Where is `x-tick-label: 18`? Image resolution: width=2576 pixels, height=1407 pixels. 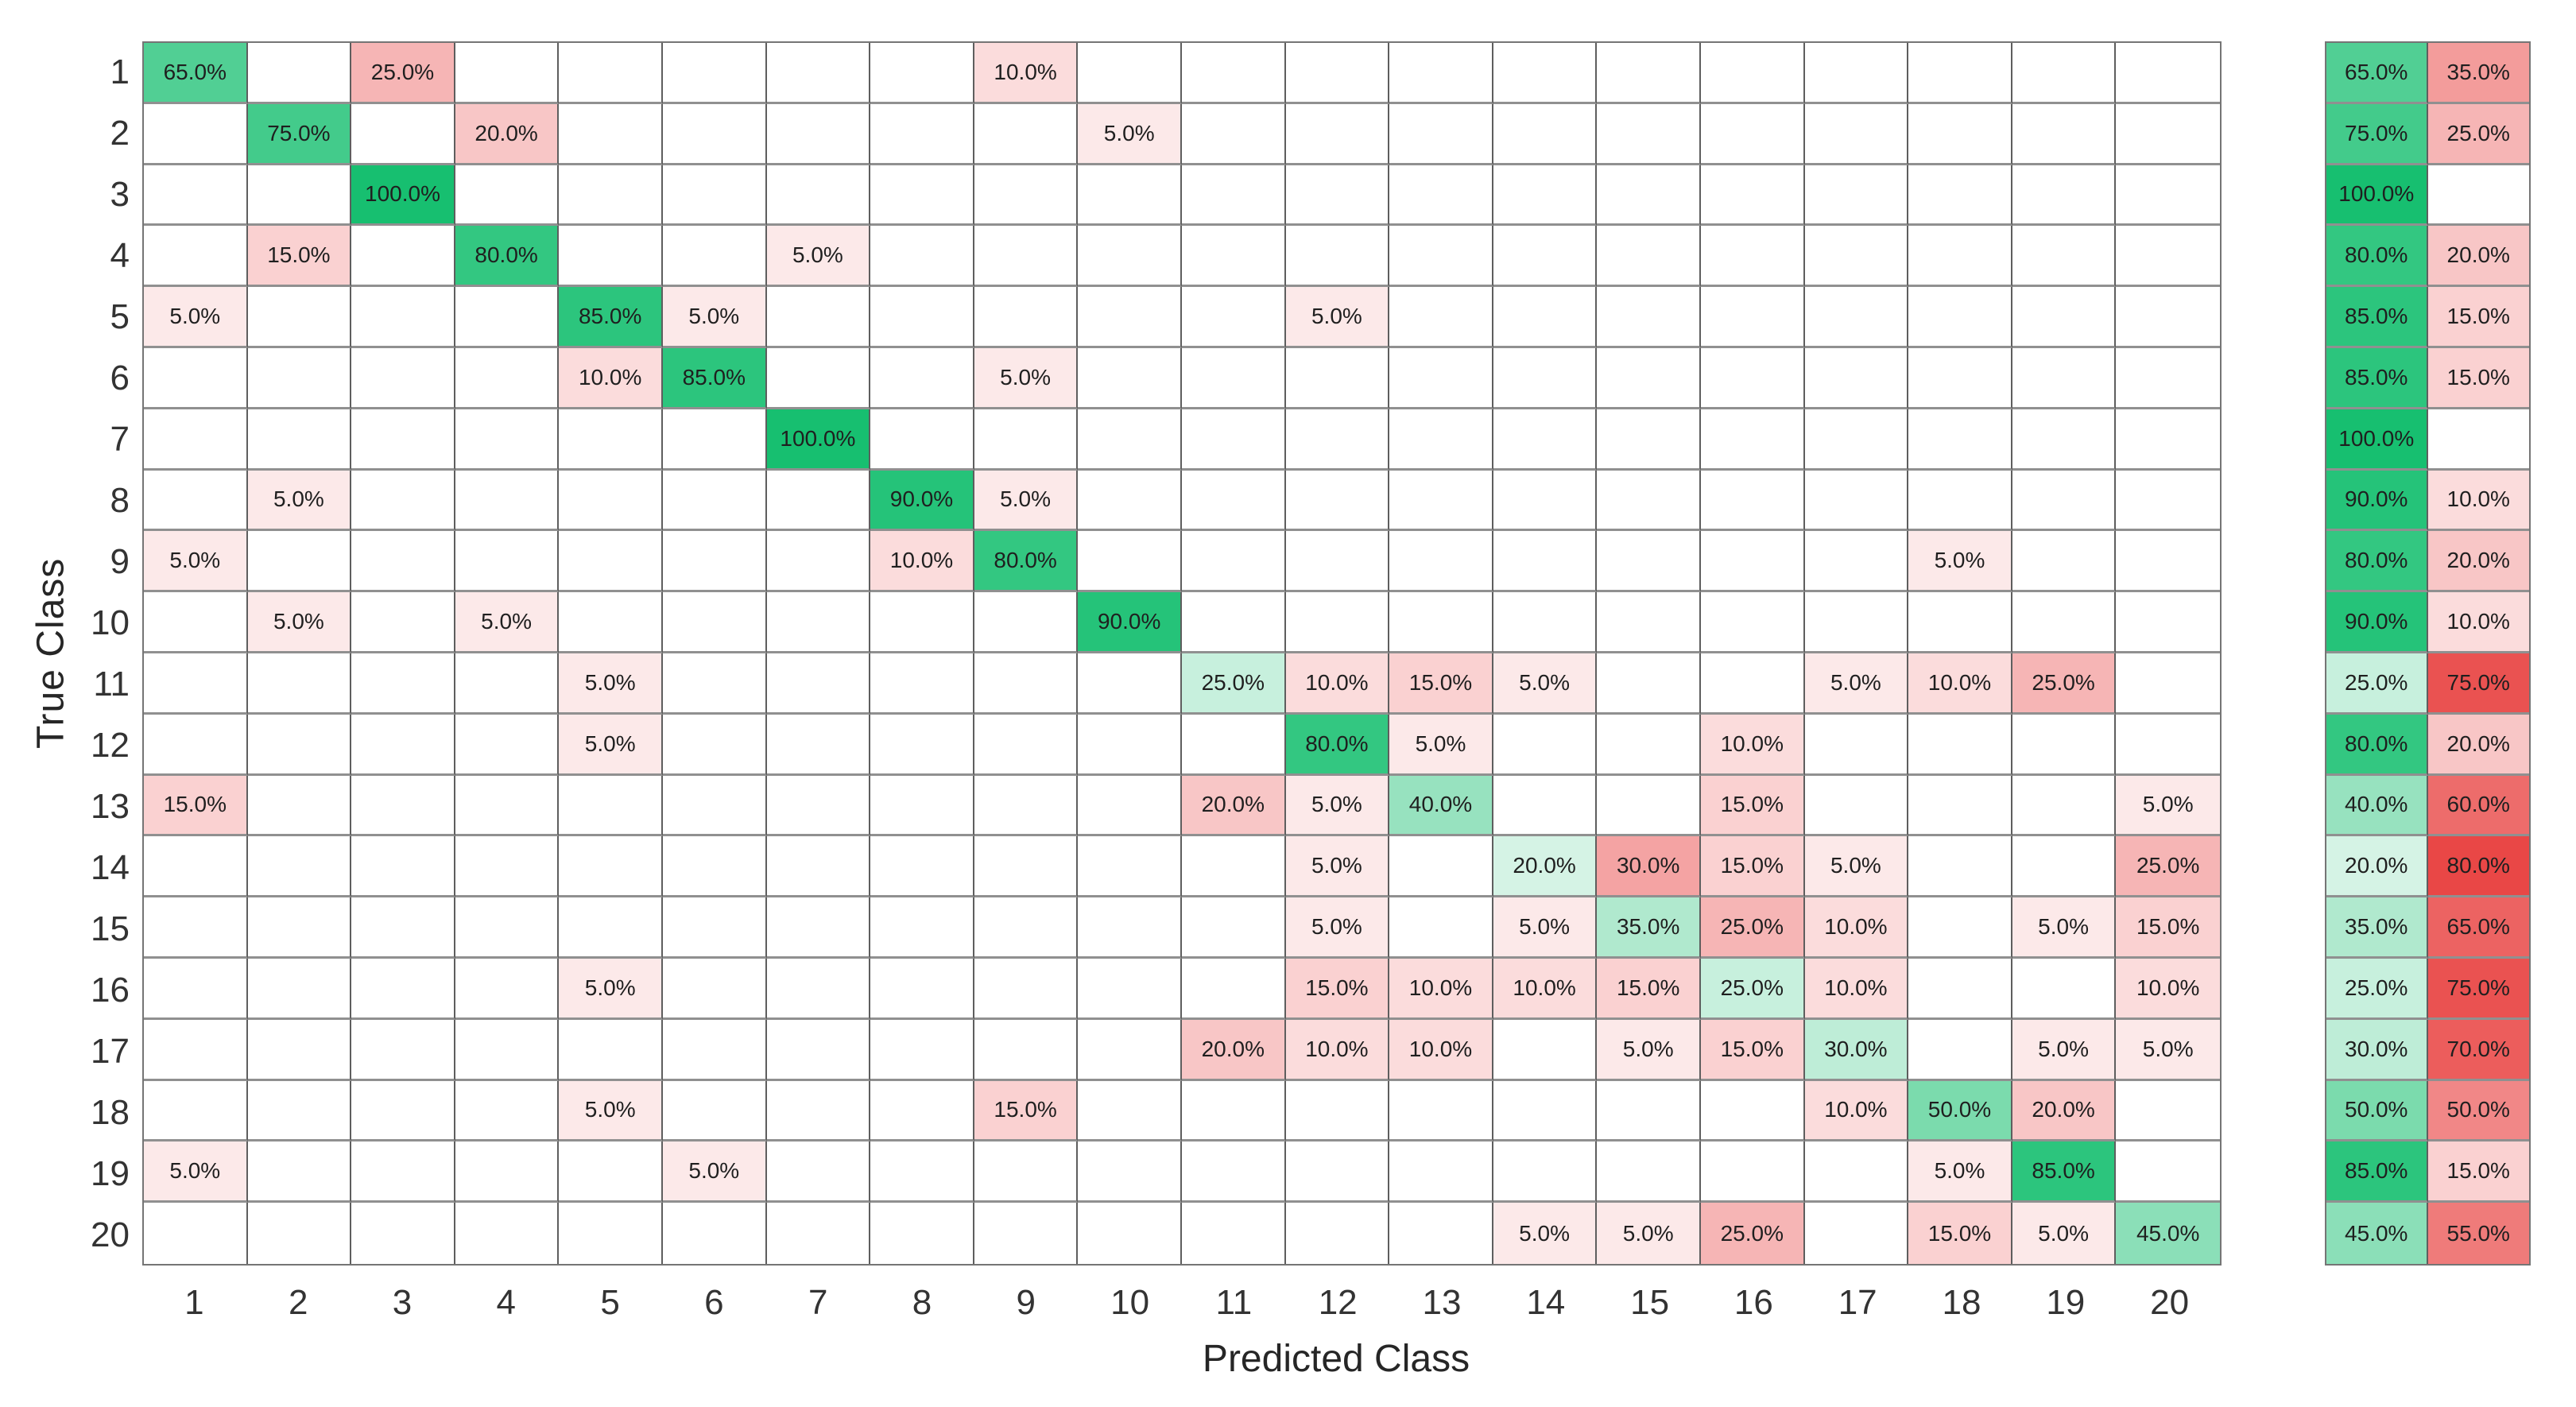
x-tick-label: 18 is located at coordinates (1961, 1302).